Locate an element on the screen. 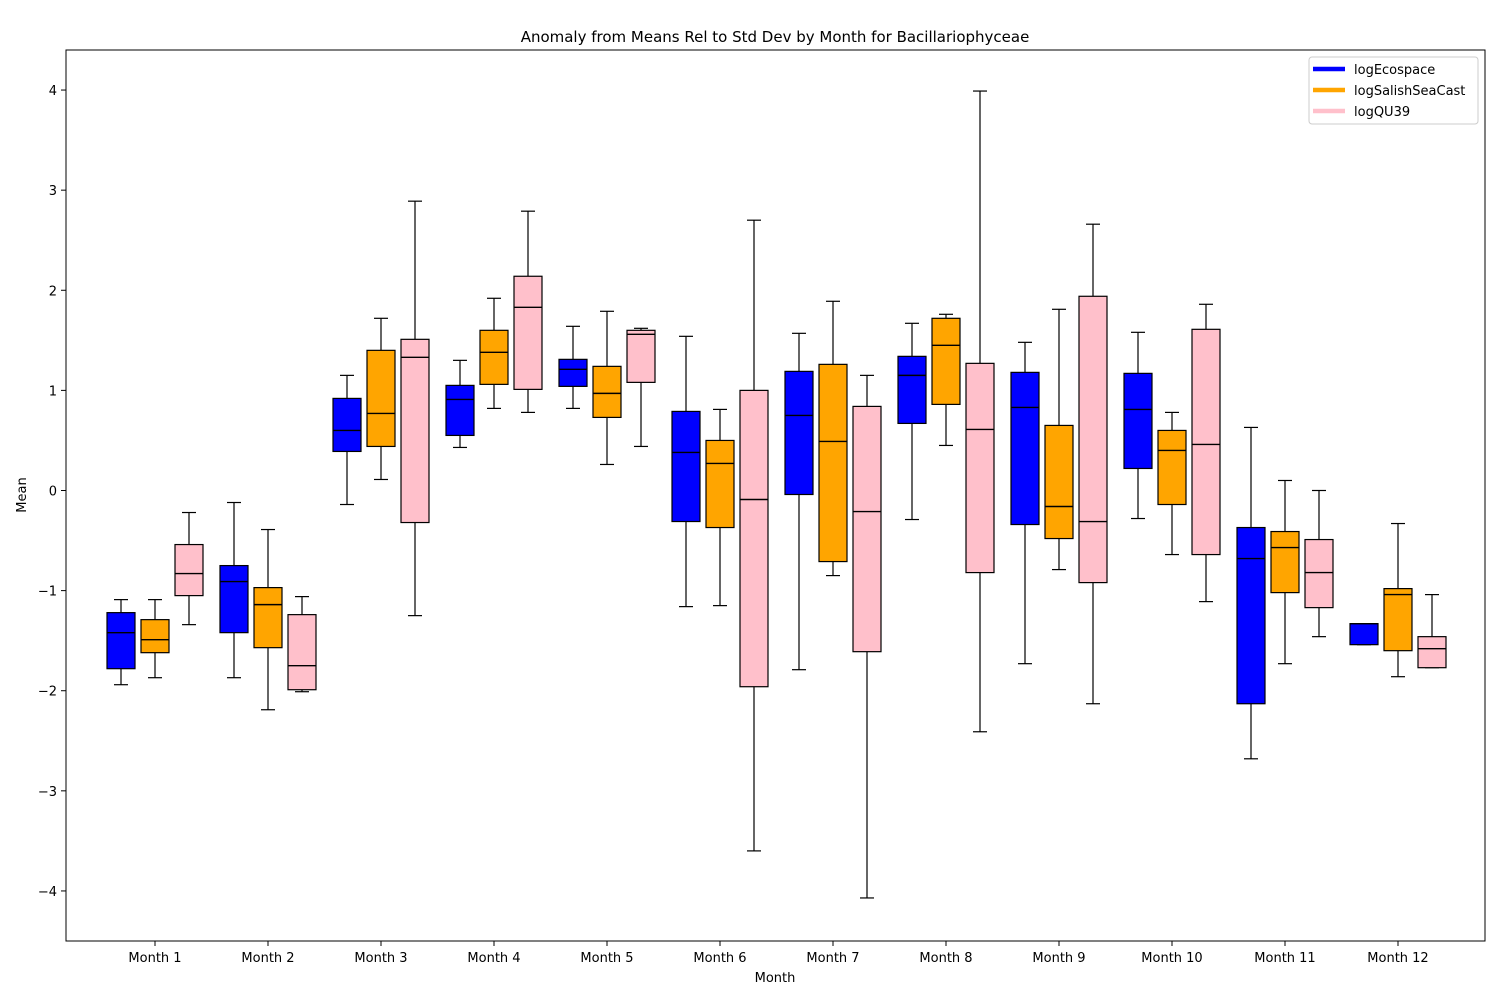 Image resolution: width=1500 pixels, height=1000 pixels. y-tick-label: −4 is located at coordinates (47, 892).